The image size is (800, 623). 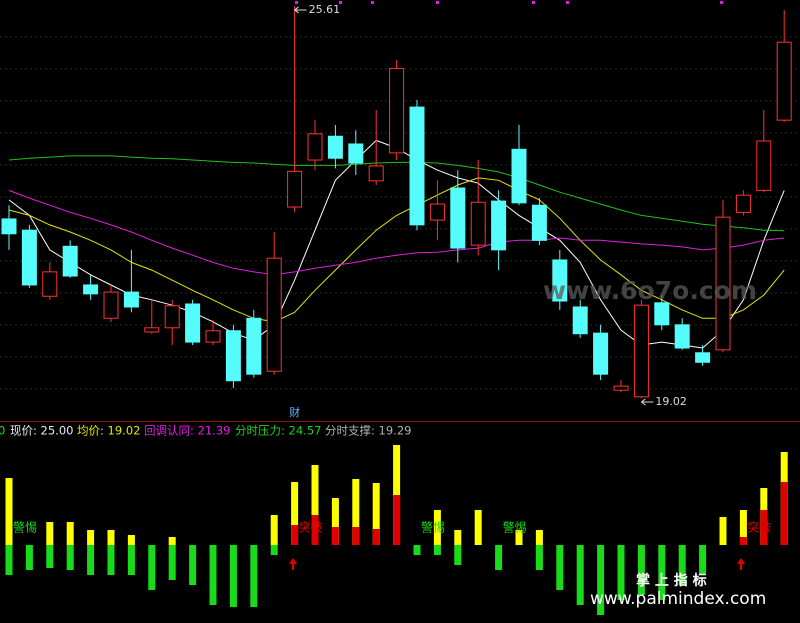 I want to click on footer-title: 掌 上 指 标, so click(x=671, y=580).